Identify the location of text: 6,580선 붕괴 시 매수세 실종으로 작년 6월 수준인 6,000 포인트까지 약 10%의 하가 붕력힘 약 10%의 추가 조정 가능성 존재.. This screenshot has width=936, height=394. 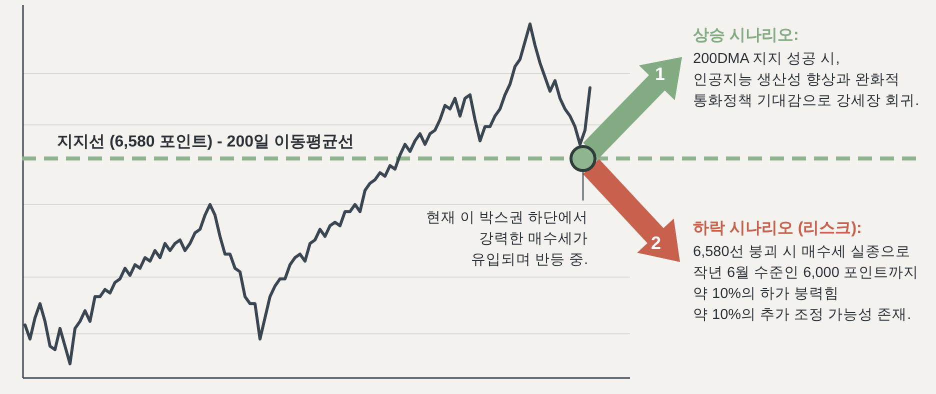
(805, 283).